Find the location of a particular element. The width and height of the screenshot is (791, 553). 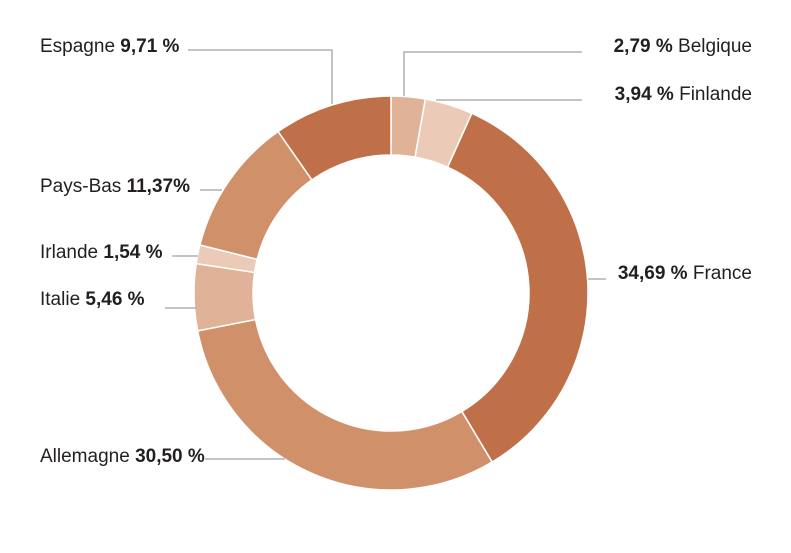

label-value-irlande: 1,54 % is located at coordinates (132, 252).